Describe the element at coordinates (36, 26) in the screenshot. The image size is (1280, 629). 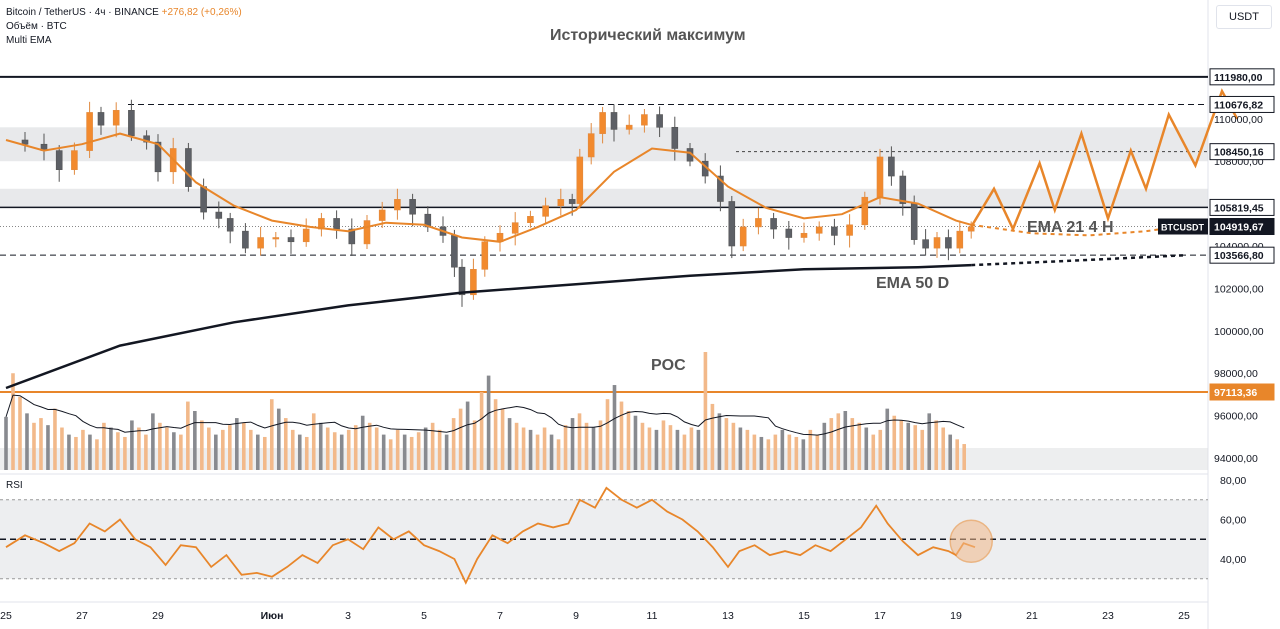
I see `volume-legend: Объём · BTC` at that location.